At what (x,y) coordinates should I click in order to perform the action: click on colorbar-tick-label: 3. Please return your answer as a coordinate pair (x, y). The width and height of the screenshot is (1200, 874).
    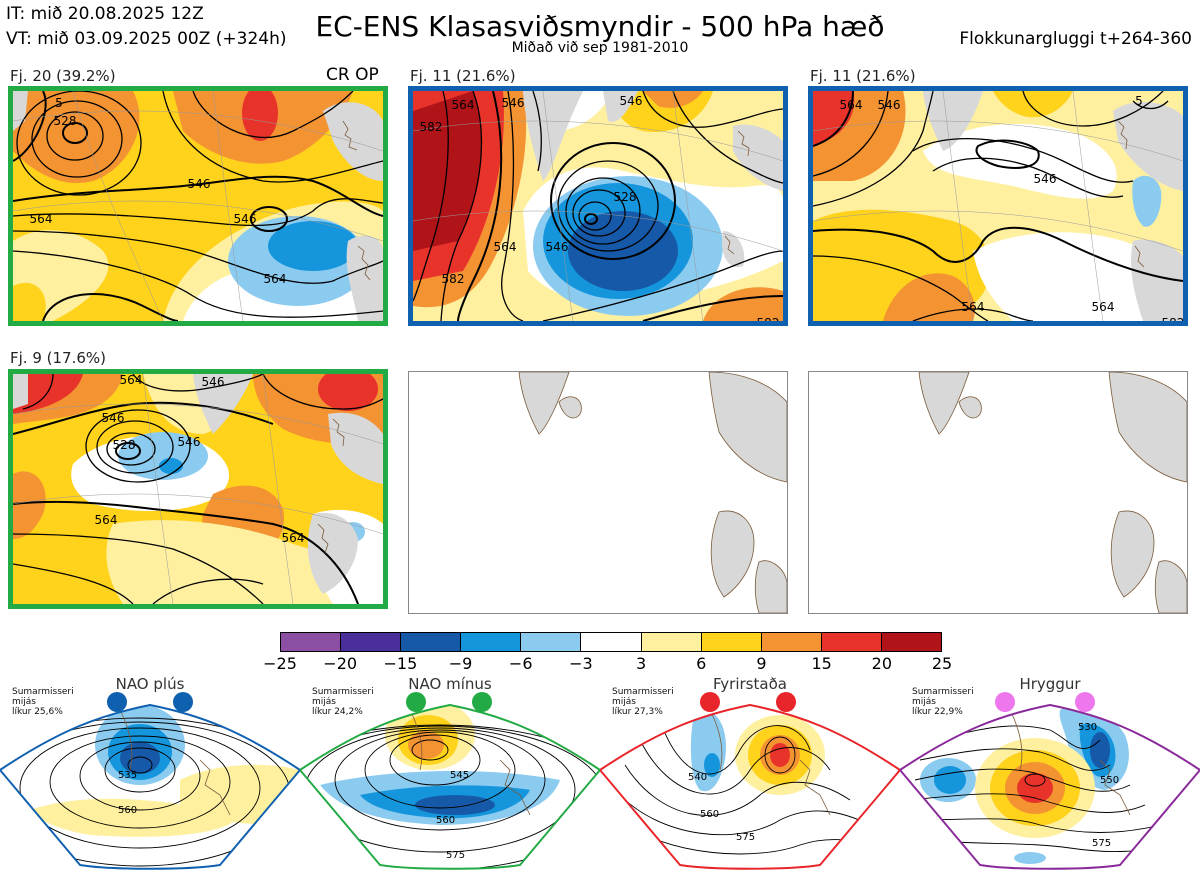
    Looking at the image, I should click on (641, 663).